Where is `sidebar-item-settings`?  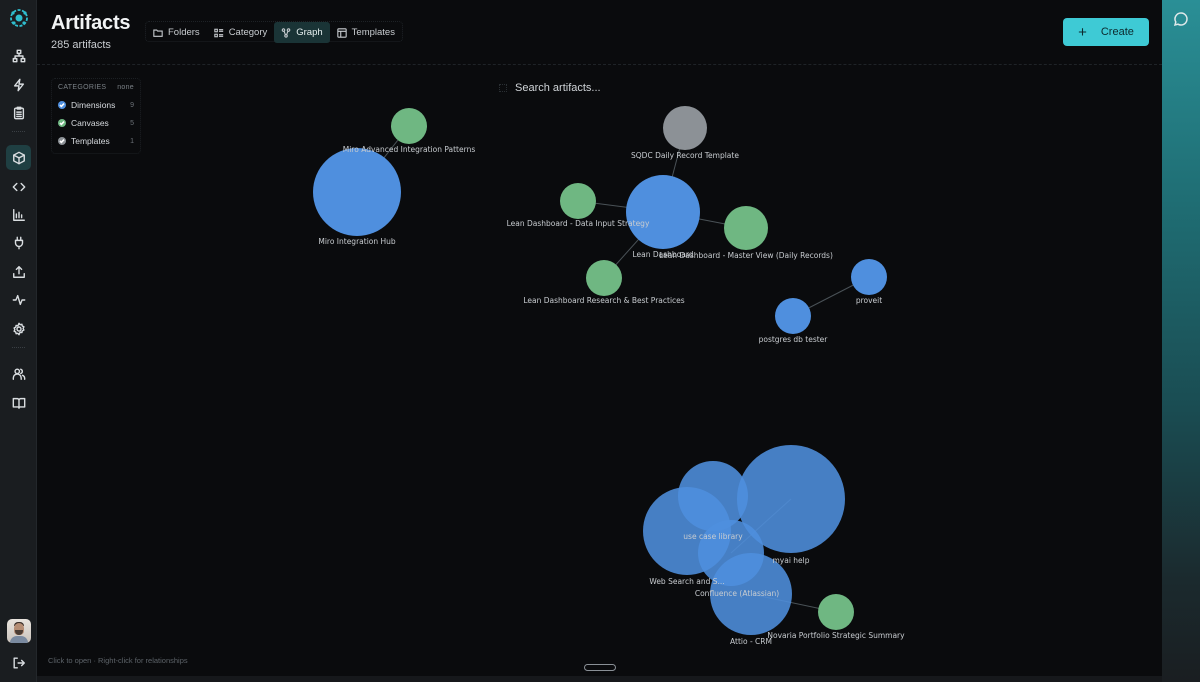 sidebar-item-settings is located at coordinates (18, 328).